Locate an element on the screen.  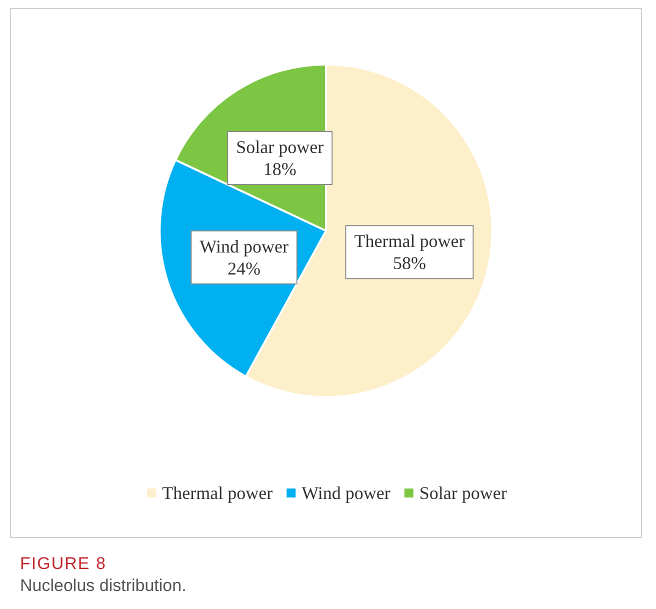
data-label: 58% is located at coordinates (409, 263).